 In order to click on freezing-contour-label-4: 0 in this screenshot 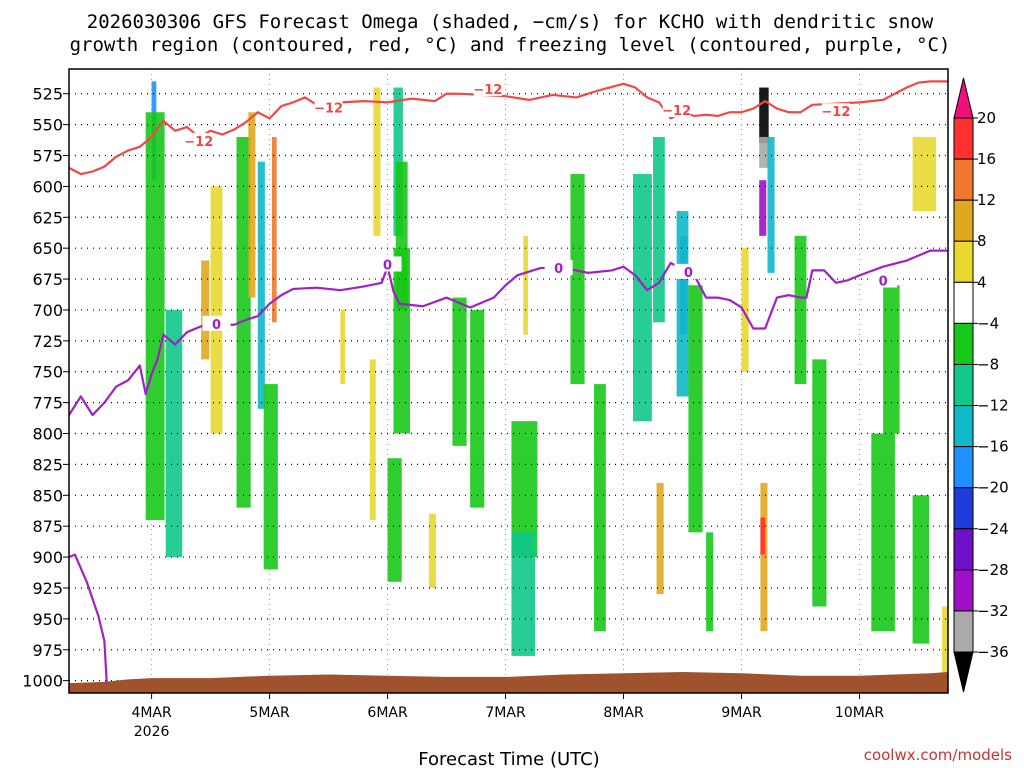, I will do `click(883, 282)`.